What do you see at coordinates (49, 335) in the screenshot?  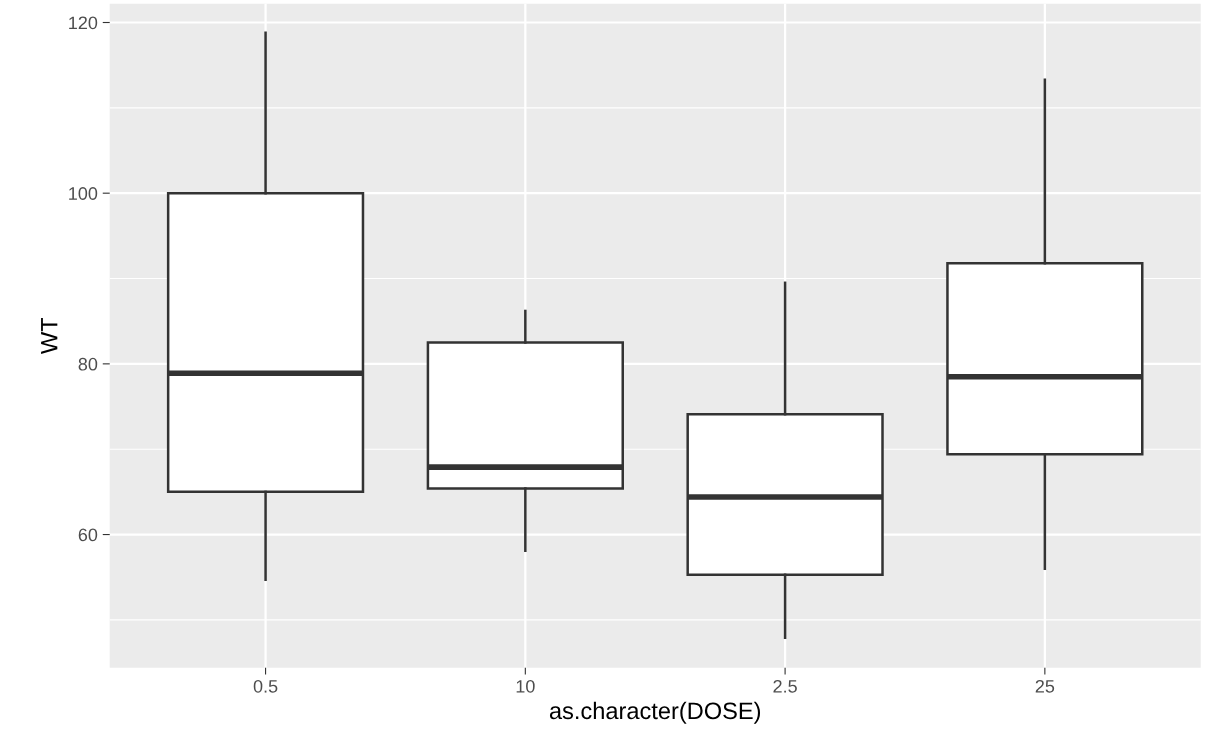 I see `y-axis-title: WT` at bounding box center [49, 335].